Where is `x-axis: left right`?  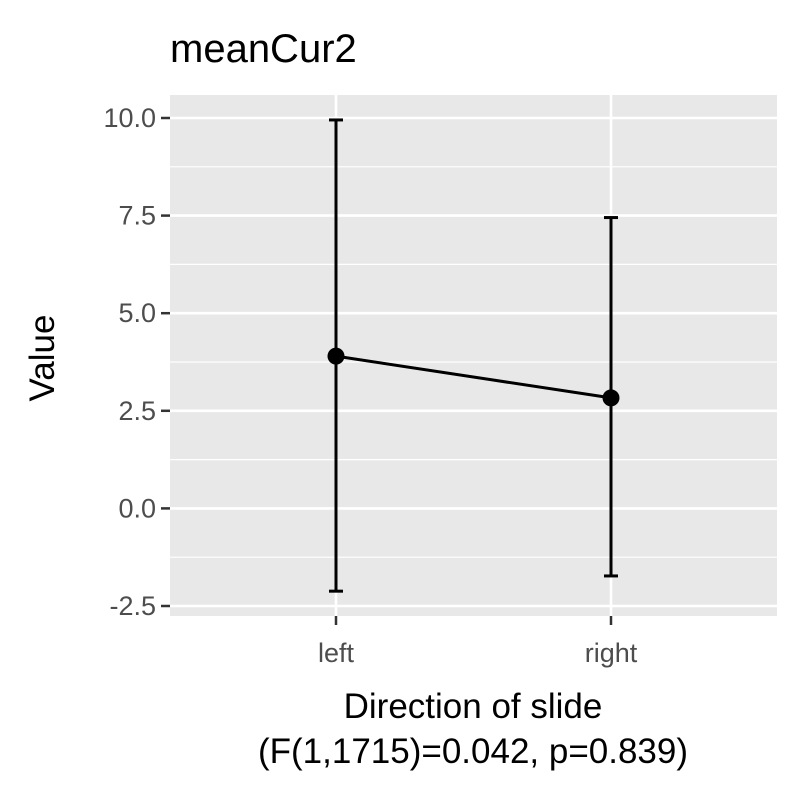
x-axis: left right is located at coordinates (478, 642).